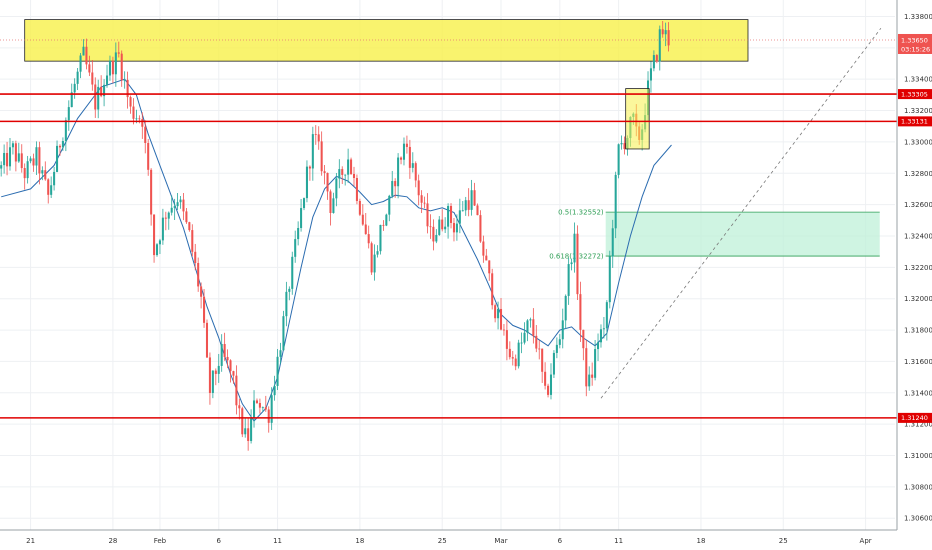 The image size is (932, 550). I want to click on x-tick-label: Apr, so click(866, 541).